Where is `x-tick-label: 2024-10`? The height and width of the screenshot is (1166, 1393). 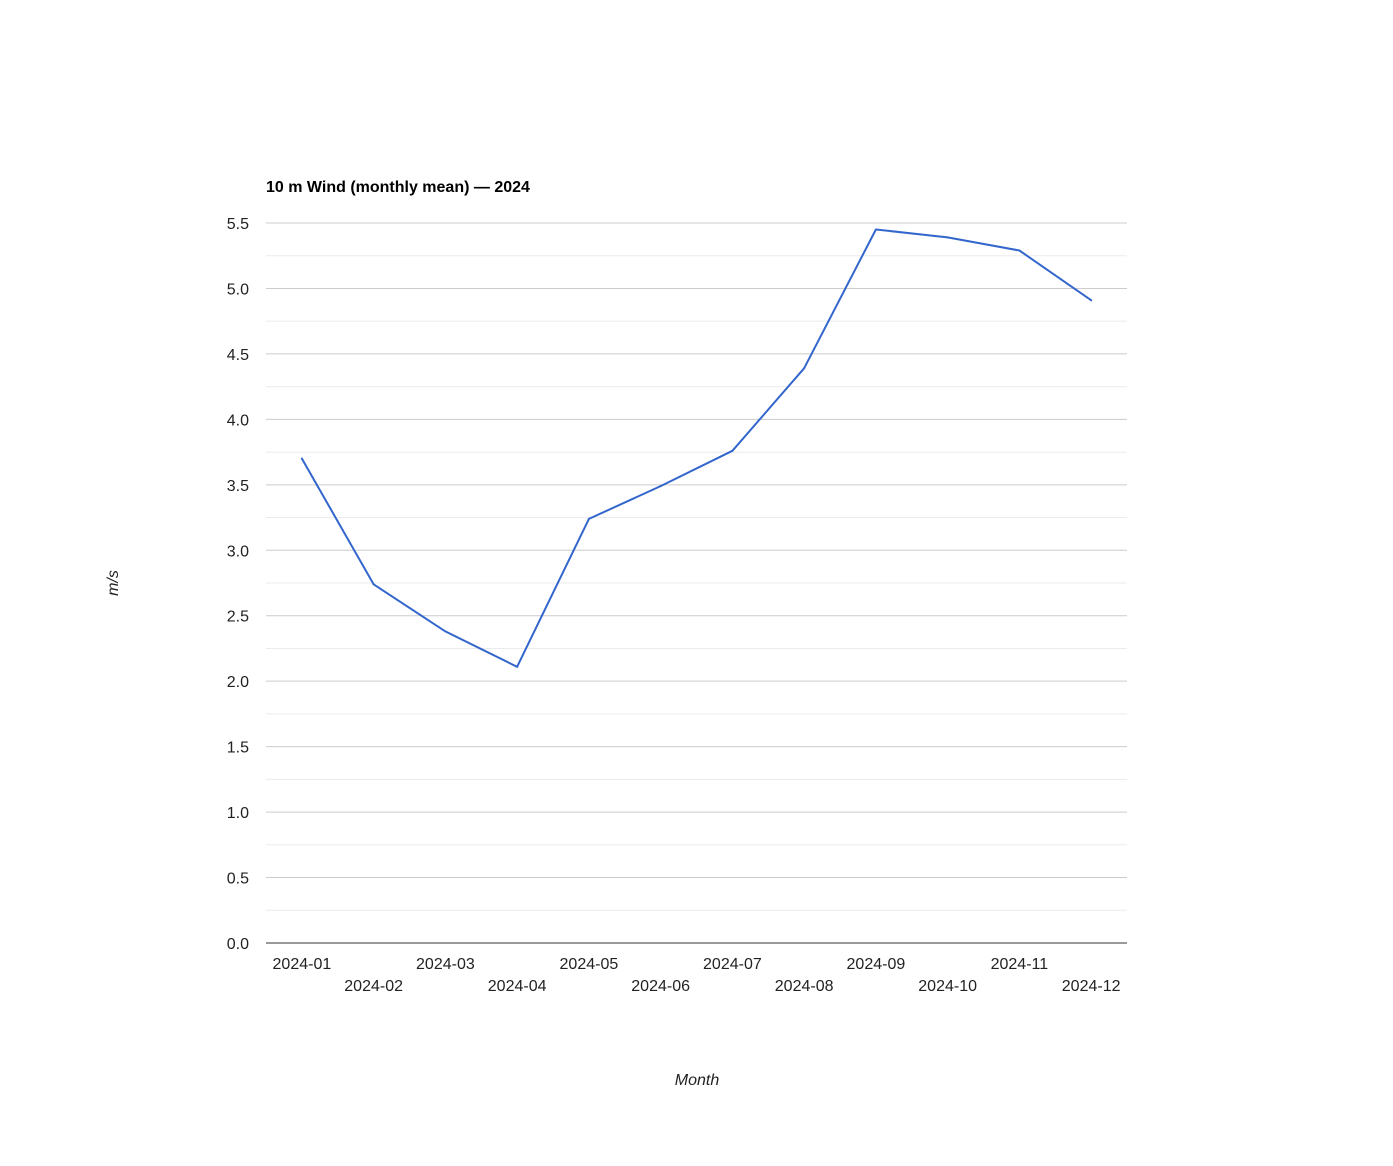
x-tick-label: 2024-10 is located at coordinates (947, 986).